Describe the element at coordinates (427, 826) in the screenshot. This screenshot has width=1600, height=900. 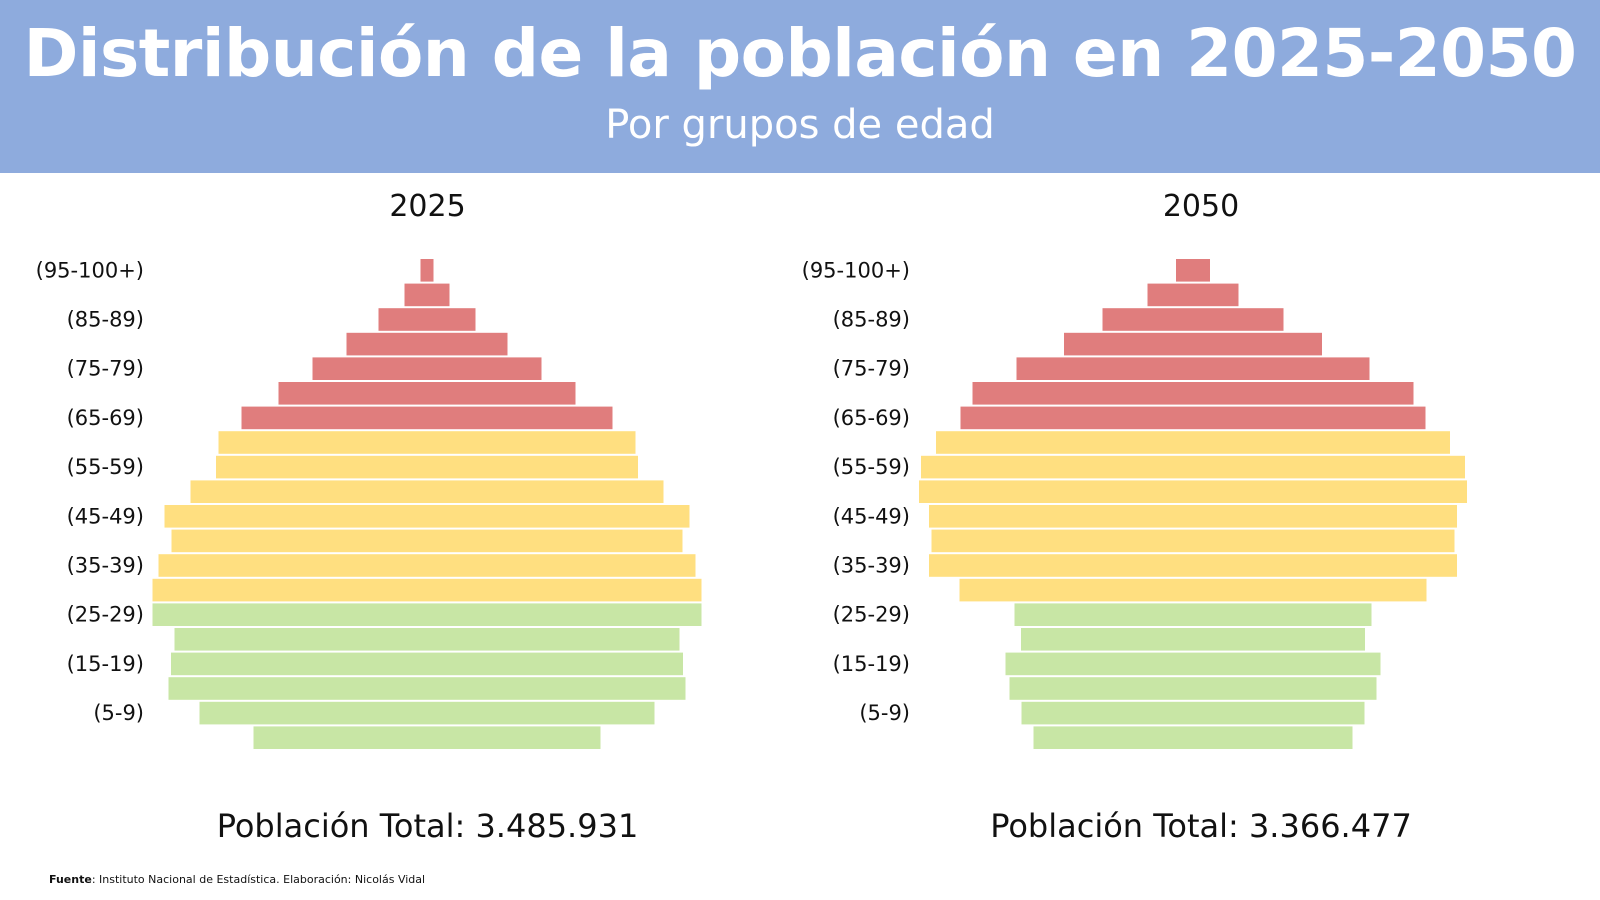
I see `total-population-2025: Población Total: 3.485.931` at that location.